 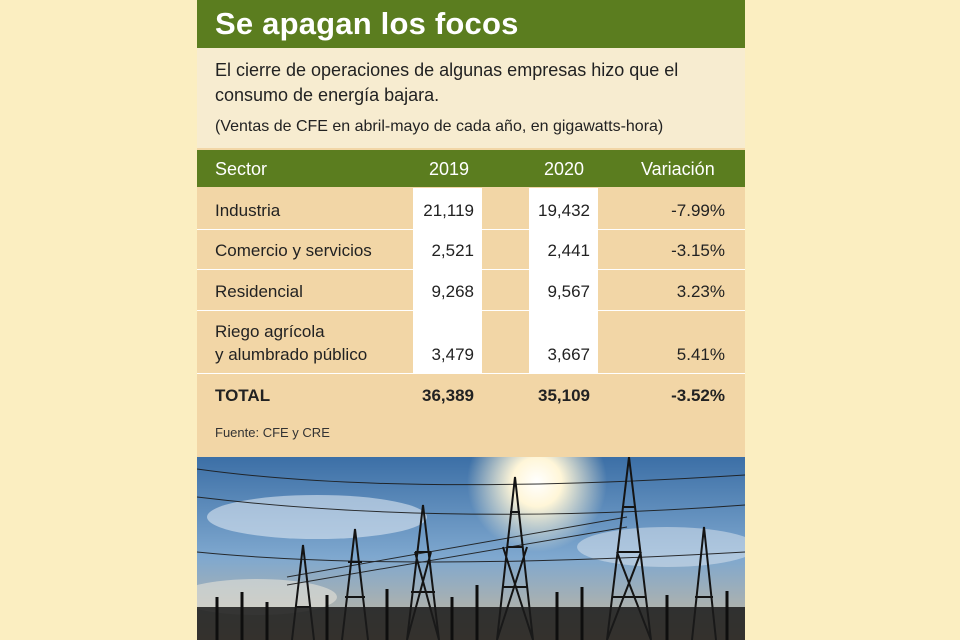 What do you see at coordinates (259, 291) in the screenshot?
I see `sector-cell: Residencial` at bounding box center [259, 291].